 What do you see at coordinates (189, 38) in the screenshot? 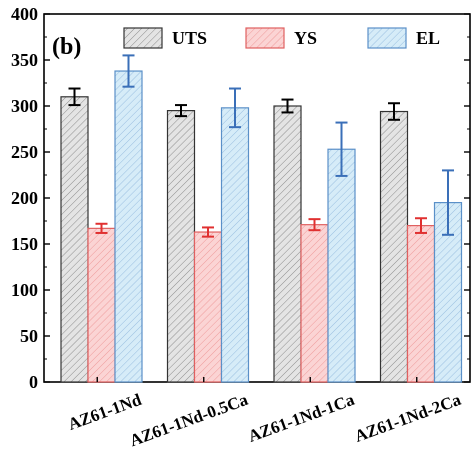
I see `legend-label-uts: UTS` at bounding box center [189, 38].